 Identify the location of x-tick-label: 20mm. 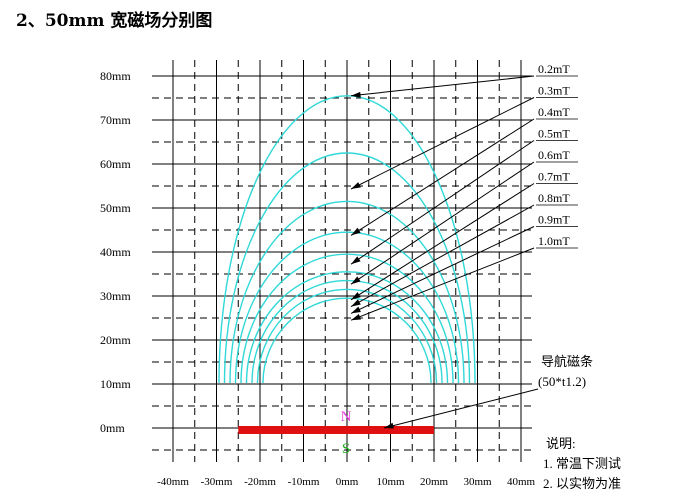
(434, 482).